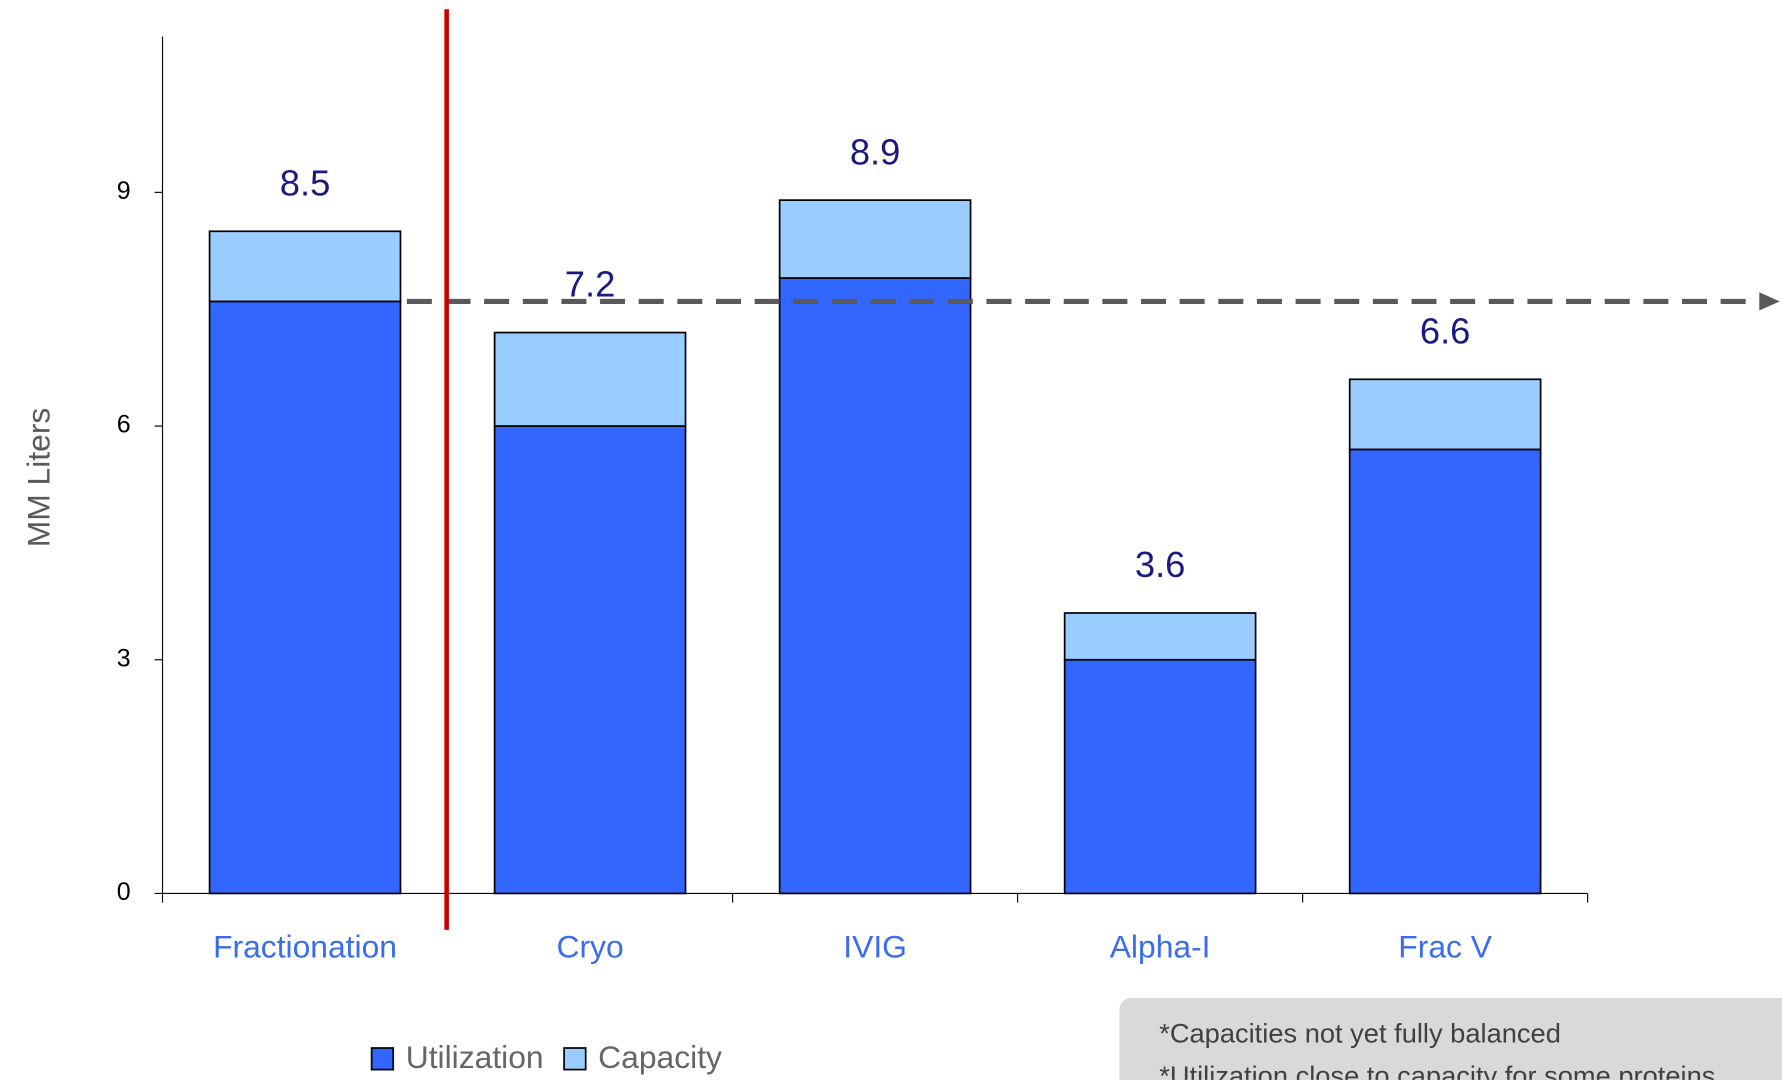  Describe the element at coordinates (590, 284) in the screenshot. I see `total-label: 7.2` at that location.